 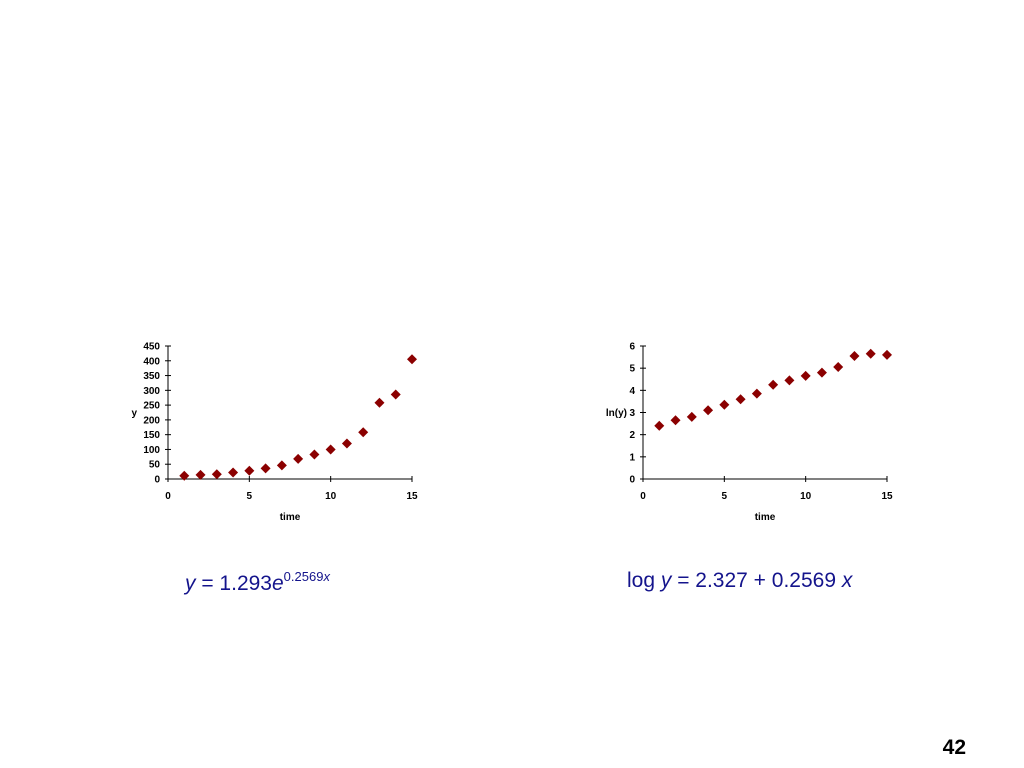 What do you see at coordinates (151, 347) in the screenshot?
I see `y-tick-label: 450` at bounding box center [151, 347].